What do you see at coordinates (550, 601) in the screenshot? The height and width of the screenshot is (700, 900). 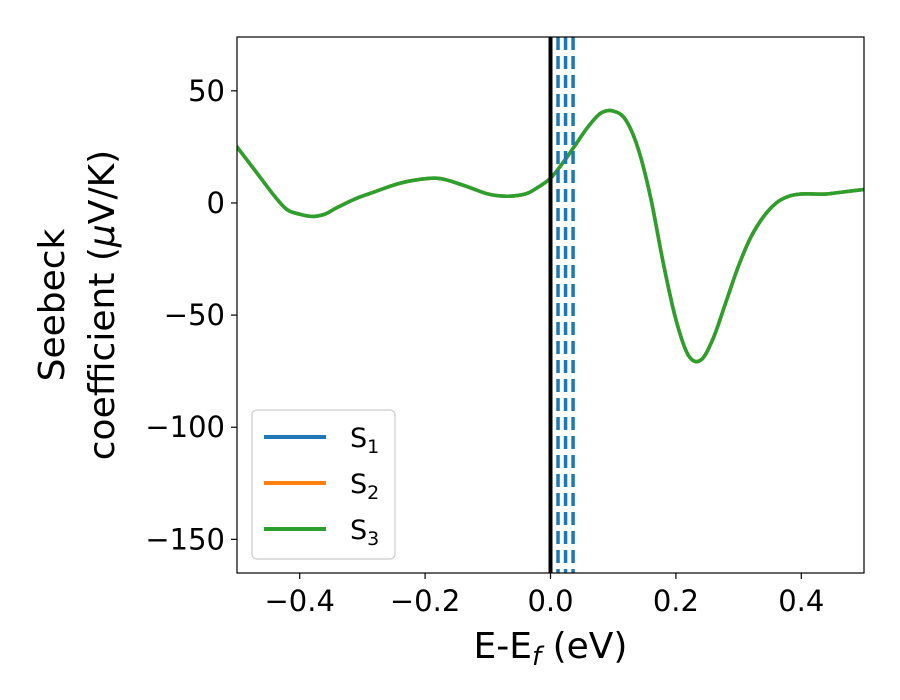 I see `x-tick-label: 0.0` at bounding box center [550, 601].